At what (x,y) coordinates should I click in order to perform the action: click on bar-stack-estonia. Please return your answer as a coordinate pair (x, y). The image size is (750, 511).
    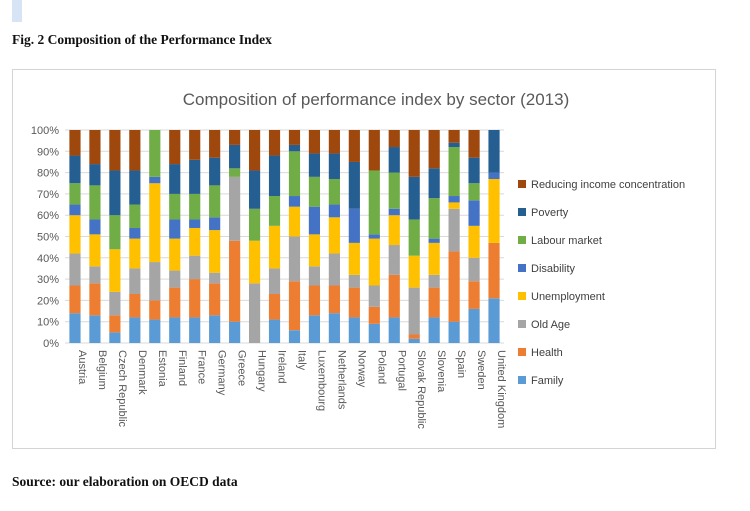
    Looking at the image, I should click on (155, 236).